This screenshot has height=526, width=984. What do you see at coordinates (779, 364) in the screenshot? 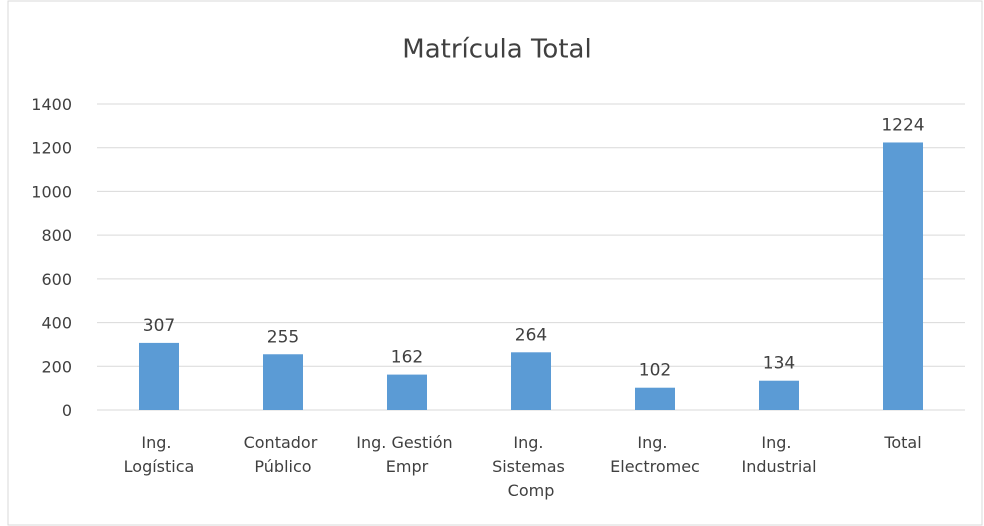
I see `data-label: 134` at bounding box center [779, 364].